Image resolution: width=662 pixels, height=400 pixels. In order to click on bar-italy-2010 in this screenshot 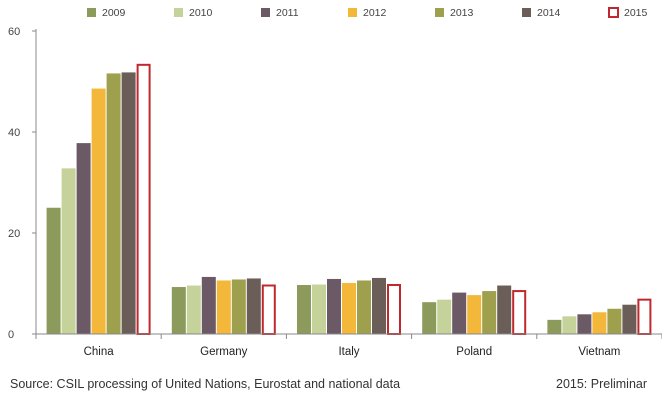, I will do `click(319, 309)`.